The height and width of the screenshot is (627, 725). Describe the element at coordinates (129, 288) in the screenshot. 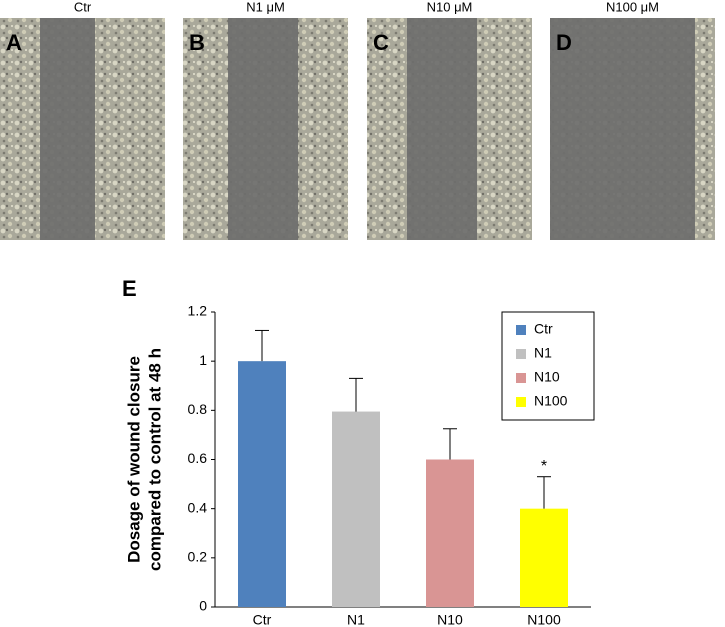

I see `panel-letter: E` at that location.